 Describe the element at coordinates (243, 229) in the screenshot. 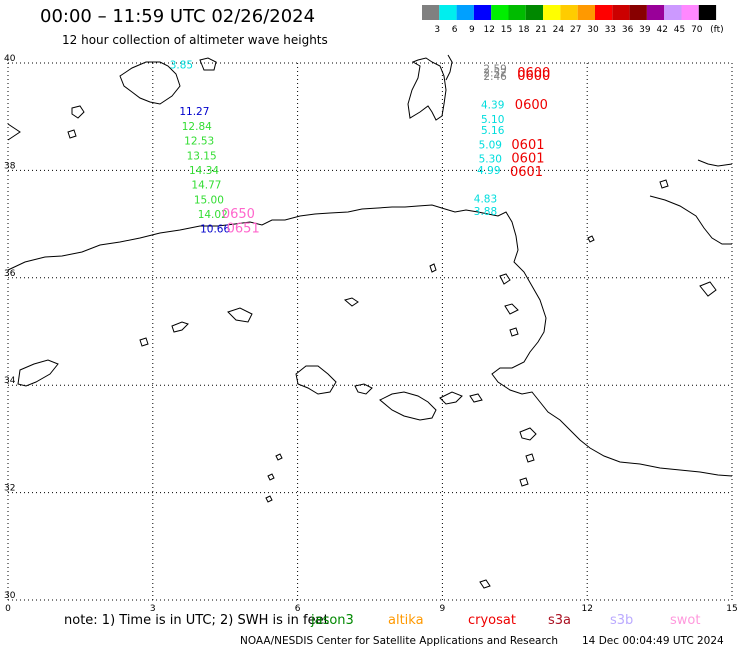

I see `pass-time-label: 0651` at that location.